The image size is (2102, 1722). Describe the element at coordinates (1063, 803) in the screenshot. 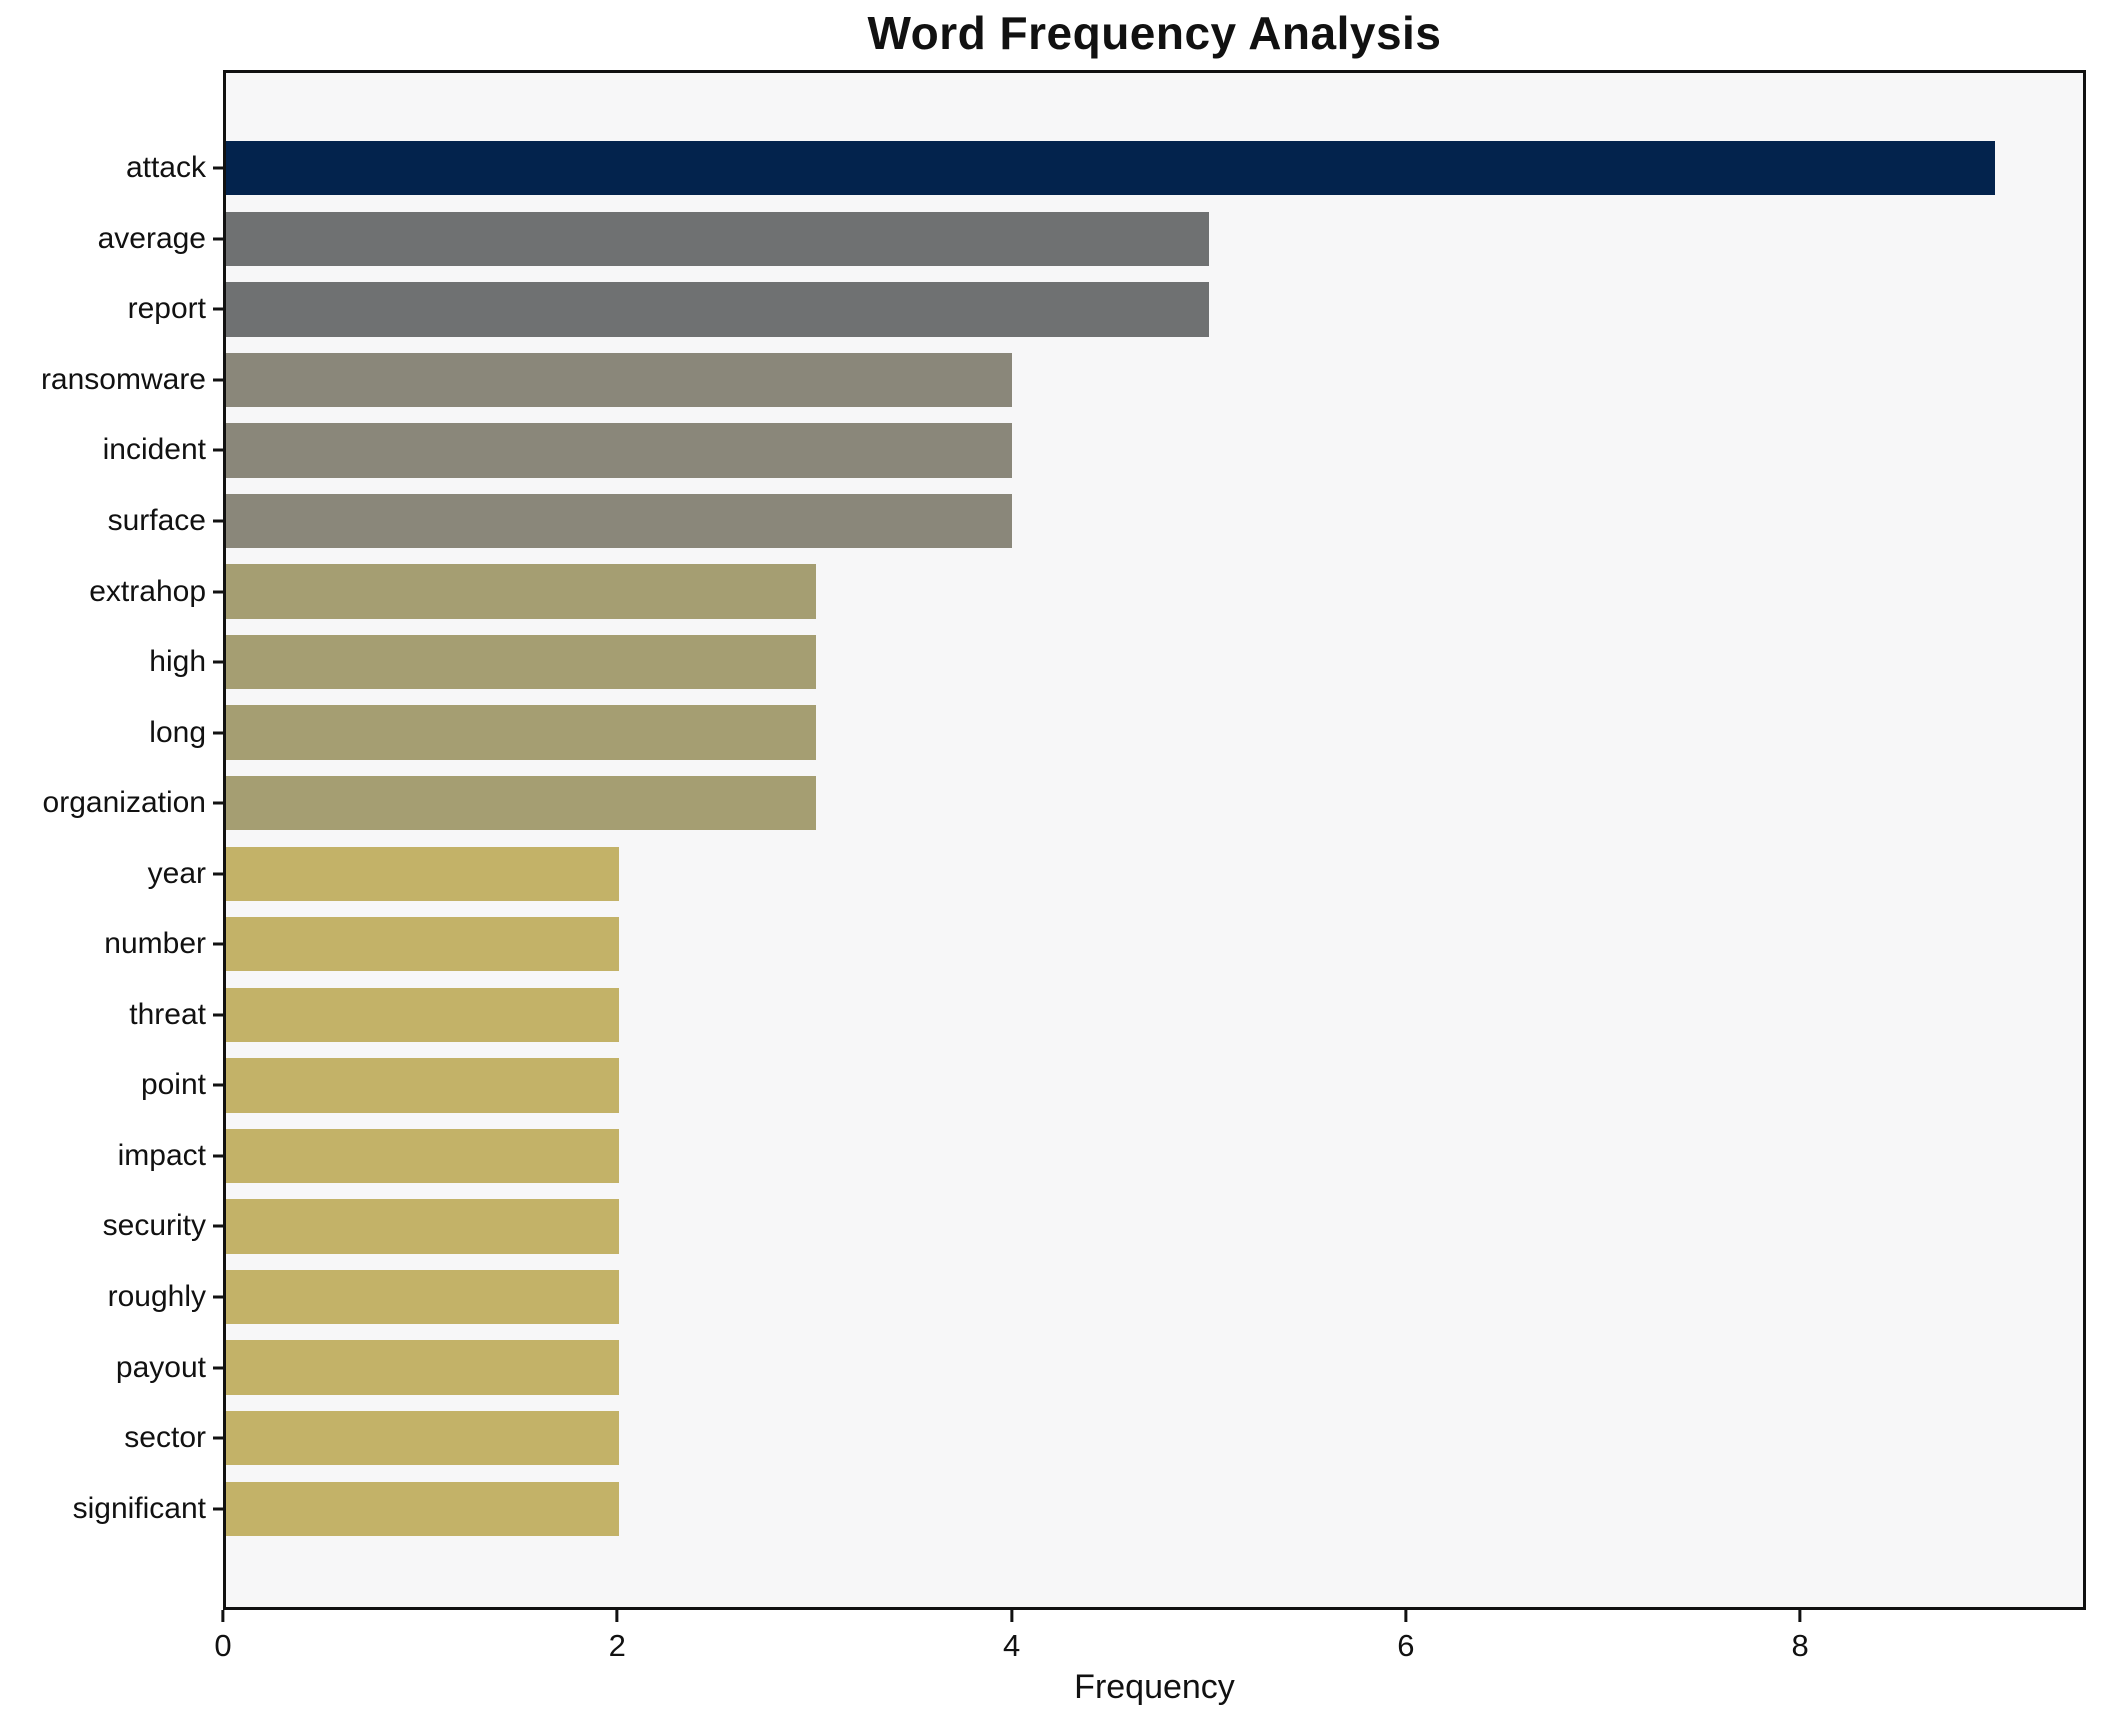

I see `bar-row: organization` at that location.